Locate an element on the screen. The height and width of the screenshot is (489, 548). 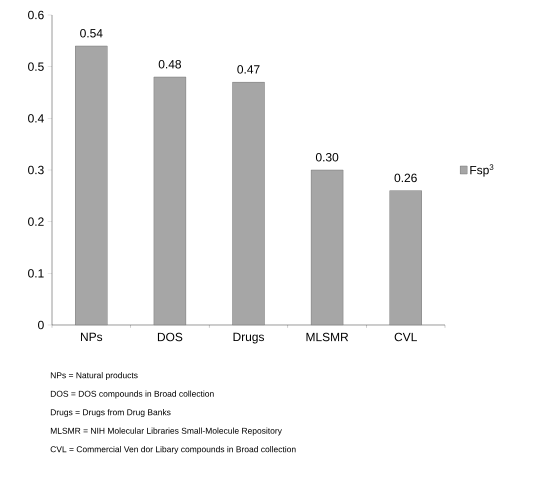
y-tick-label: 0.5 is located at coordinates (36, 66).